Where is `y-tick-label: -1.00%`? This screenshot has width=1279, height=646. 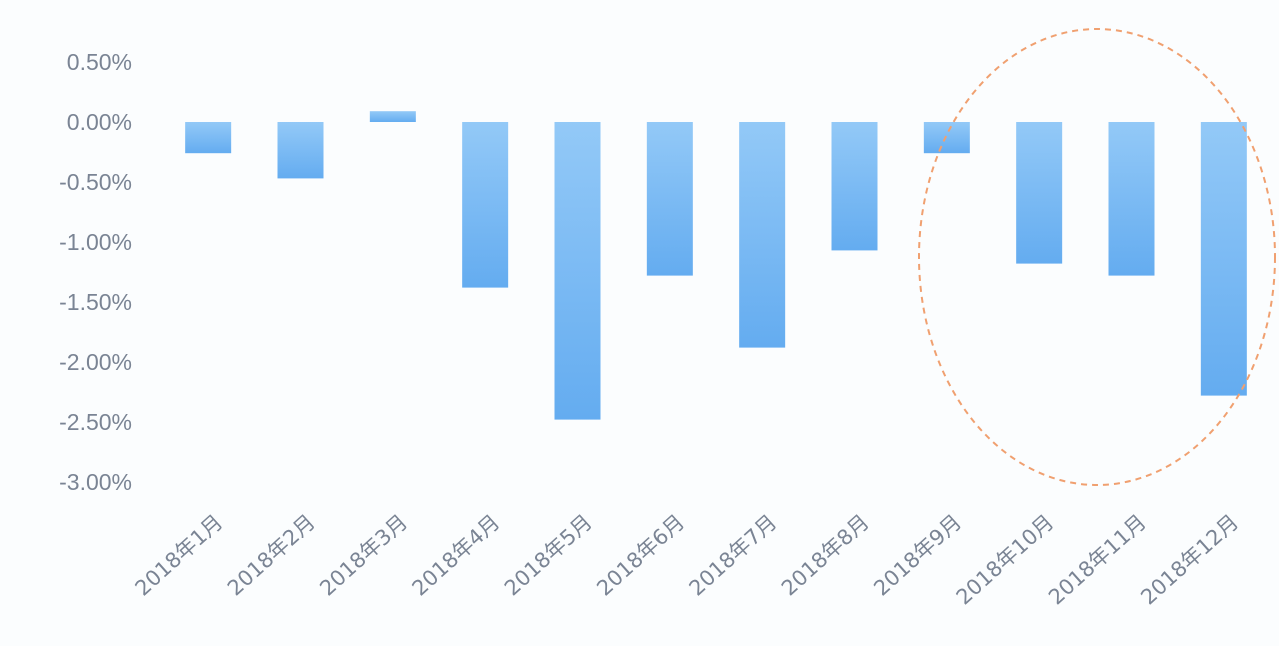 y-tick-label: -1.00% is located at coordinates (95, 242).